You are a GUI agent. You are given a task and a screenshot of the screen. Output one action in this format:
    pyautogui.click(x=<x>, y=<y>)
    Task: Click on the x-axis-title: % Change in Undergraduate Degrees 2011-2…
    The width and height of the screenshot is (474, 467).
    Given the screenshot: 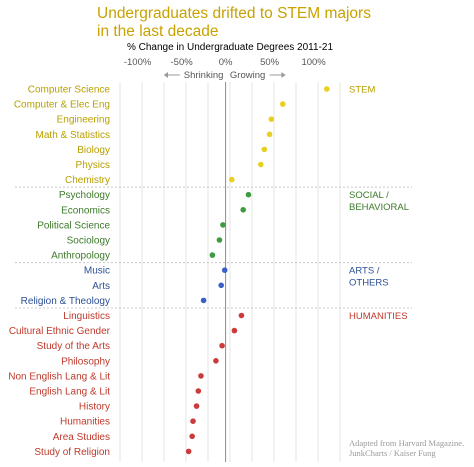 What is the action you would take?
    pyautogui.click(x=230, y=47)
    